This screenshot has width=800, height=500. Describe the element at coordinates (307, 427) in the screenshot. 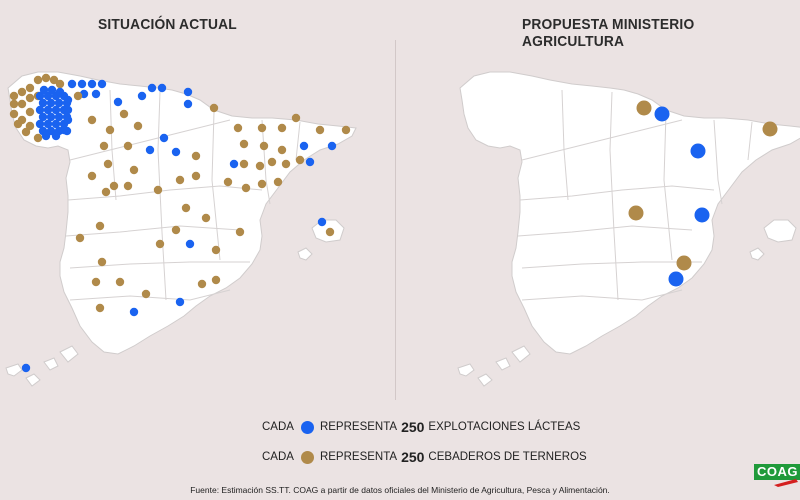

I see `dairy-dot-icon` at that location.